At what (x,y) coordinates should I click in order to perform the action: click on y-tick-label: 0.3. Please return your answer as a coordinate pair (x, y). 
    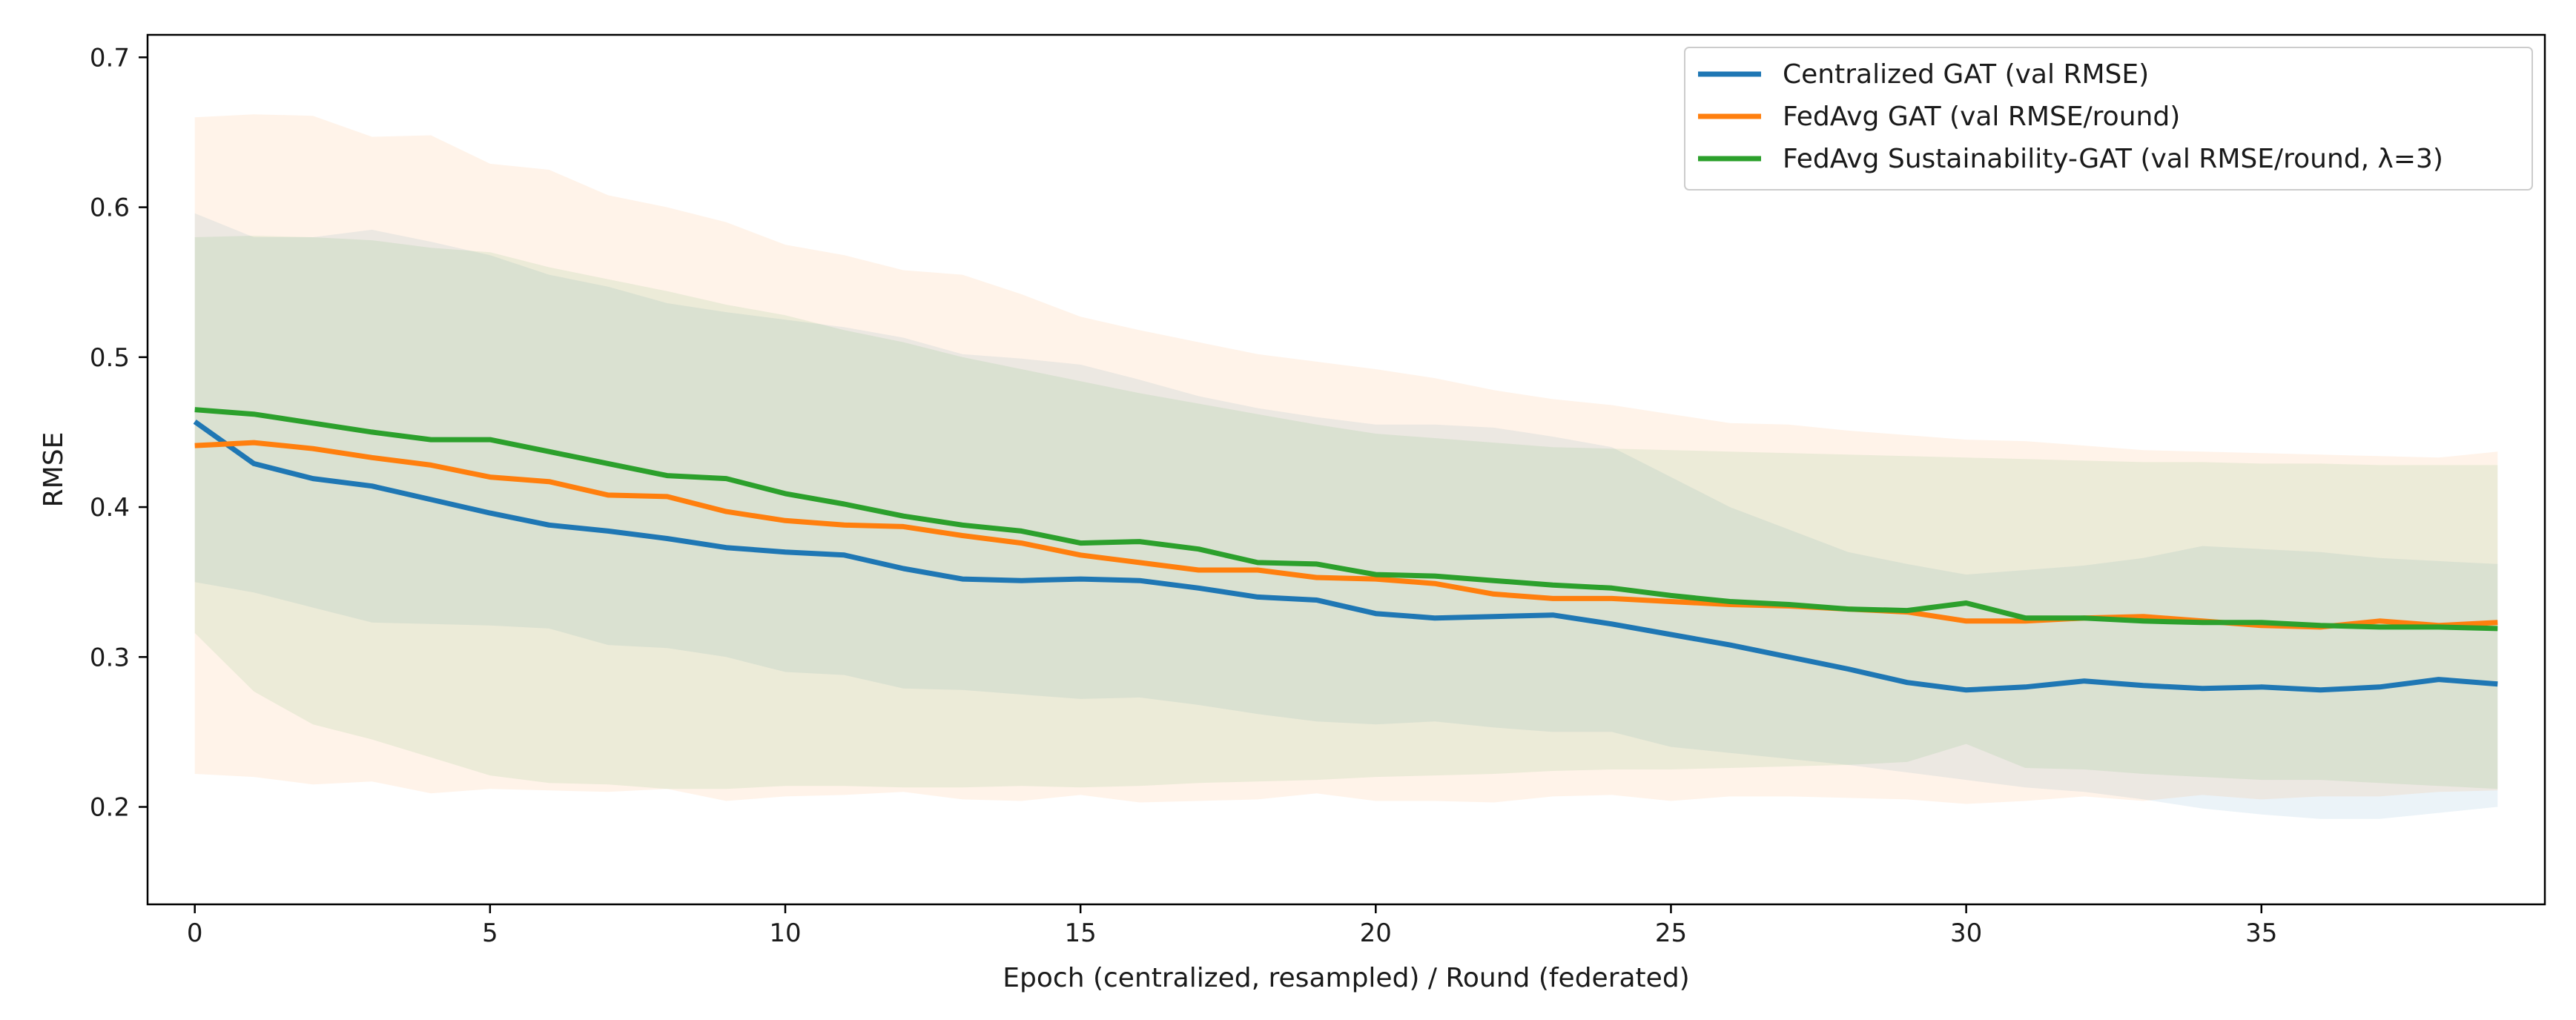
    Looking at the image, I should click on (110, 657).